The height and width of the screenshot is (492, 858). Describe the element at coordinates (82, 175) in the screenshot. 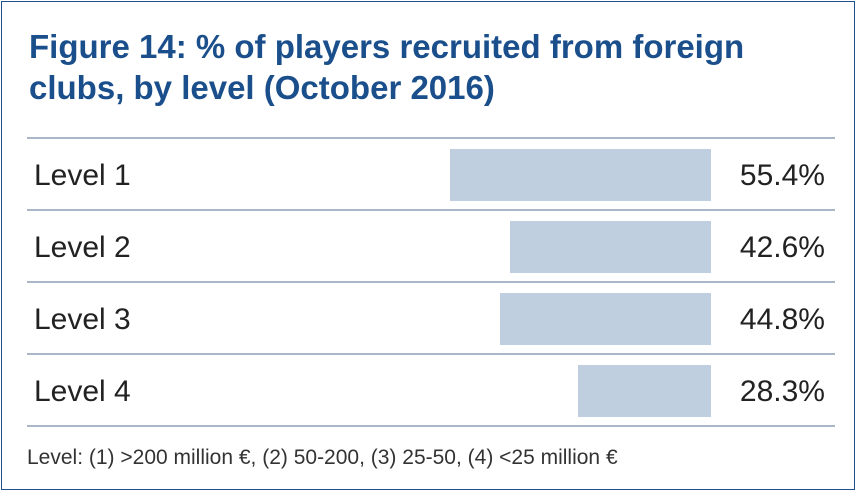

I see `category-label: Level 1` at that location.